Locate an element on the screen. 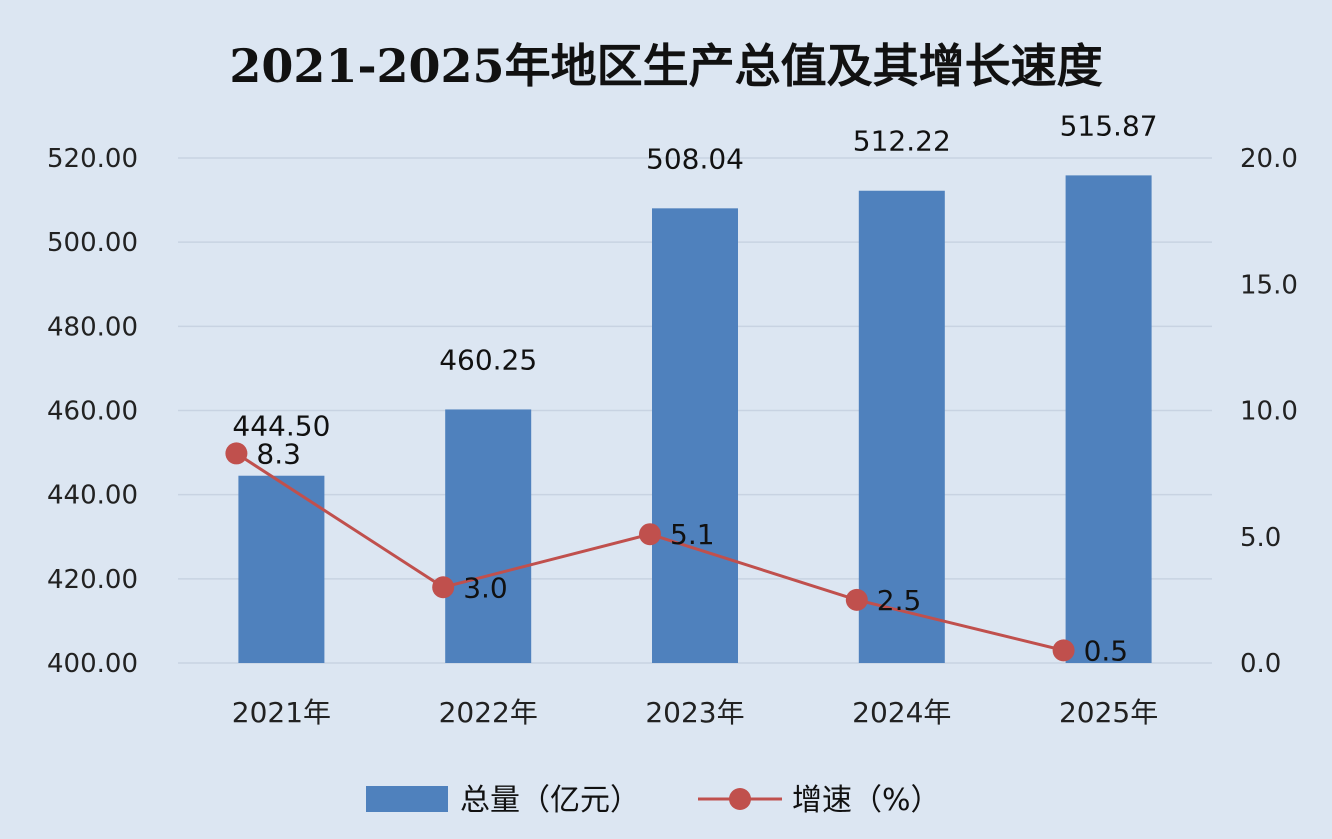 Image resolution: width=1332 pixels, height=839 pixels. x-tick-label: 2023年 is located at coordinates (694, 712).